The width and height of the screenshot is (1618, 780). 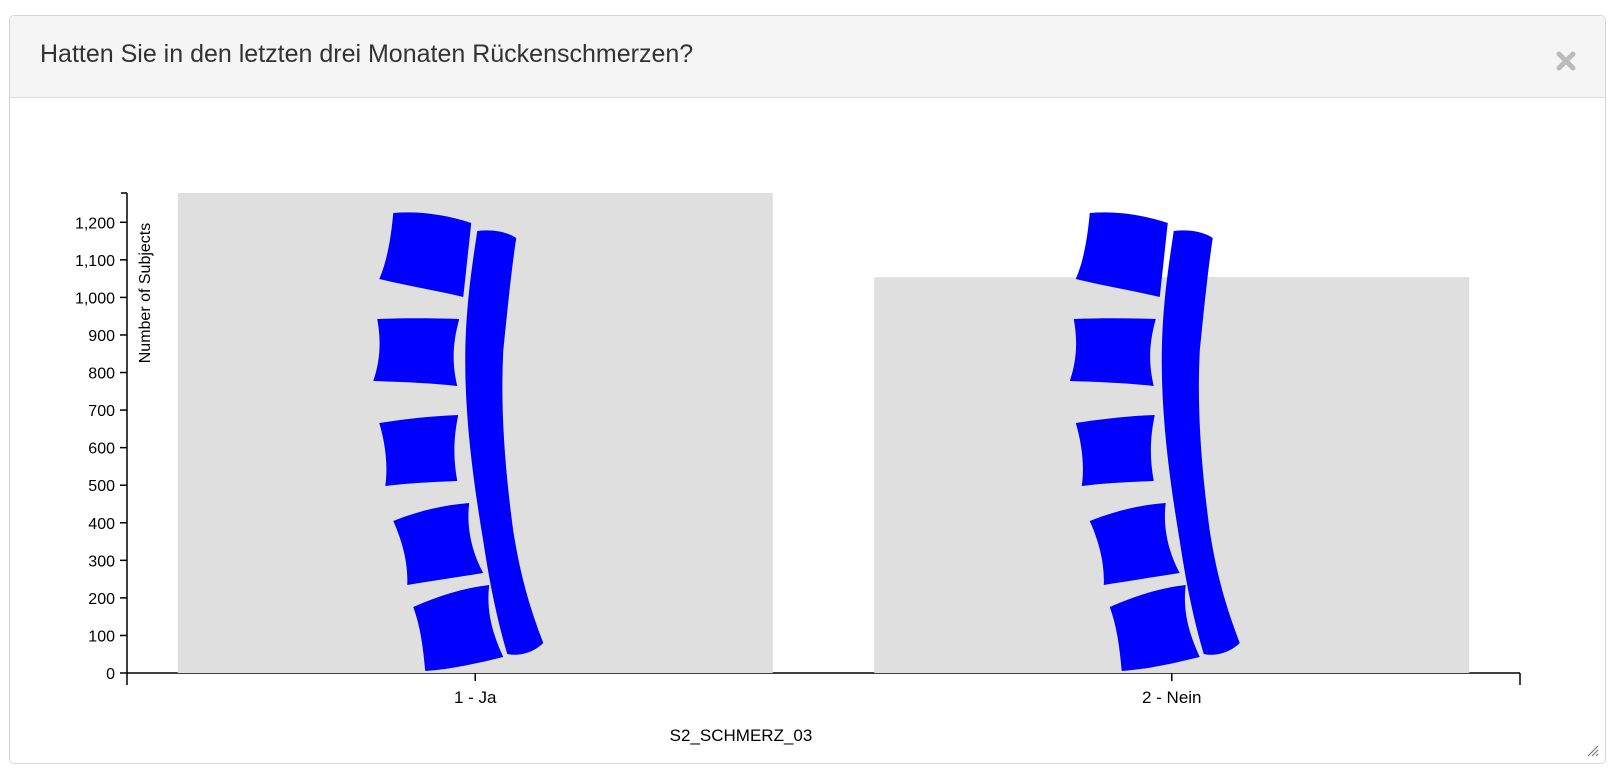 I want to click on y-tick-label: 900, so click(x=101, y=336).